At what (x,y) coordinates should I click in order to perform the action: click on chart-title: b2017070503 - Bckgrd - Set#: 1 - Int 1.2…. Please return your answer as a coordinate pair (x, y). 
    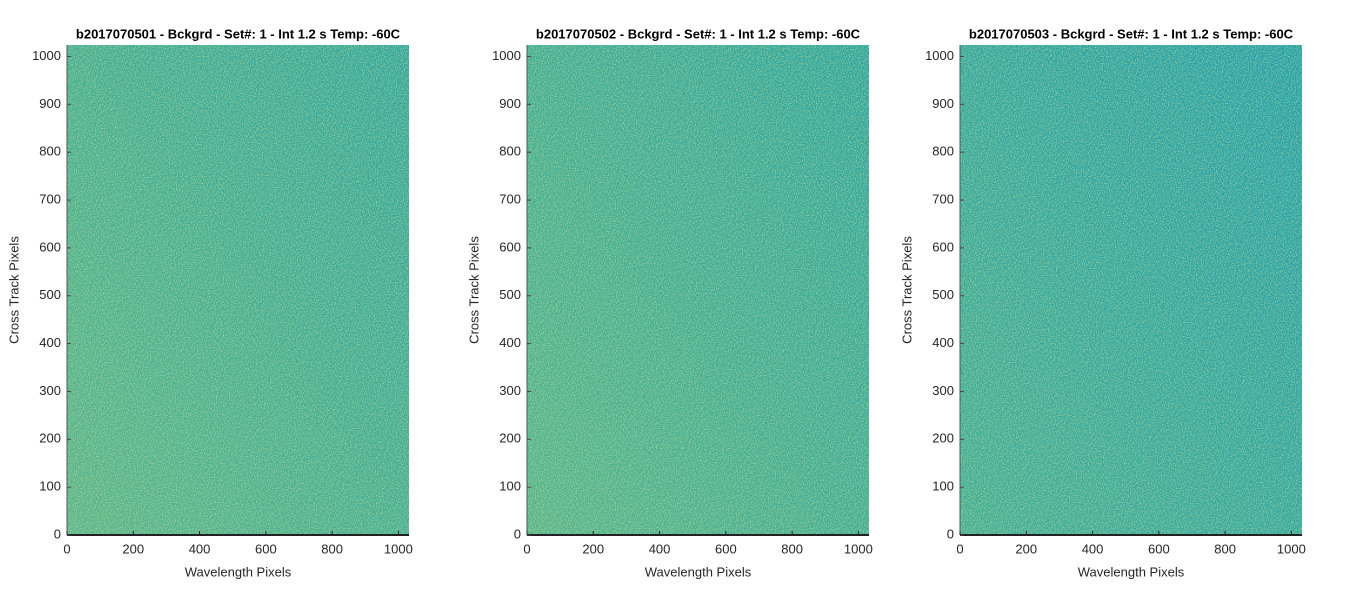
    Looking at the image, I should click on (1131, 33).